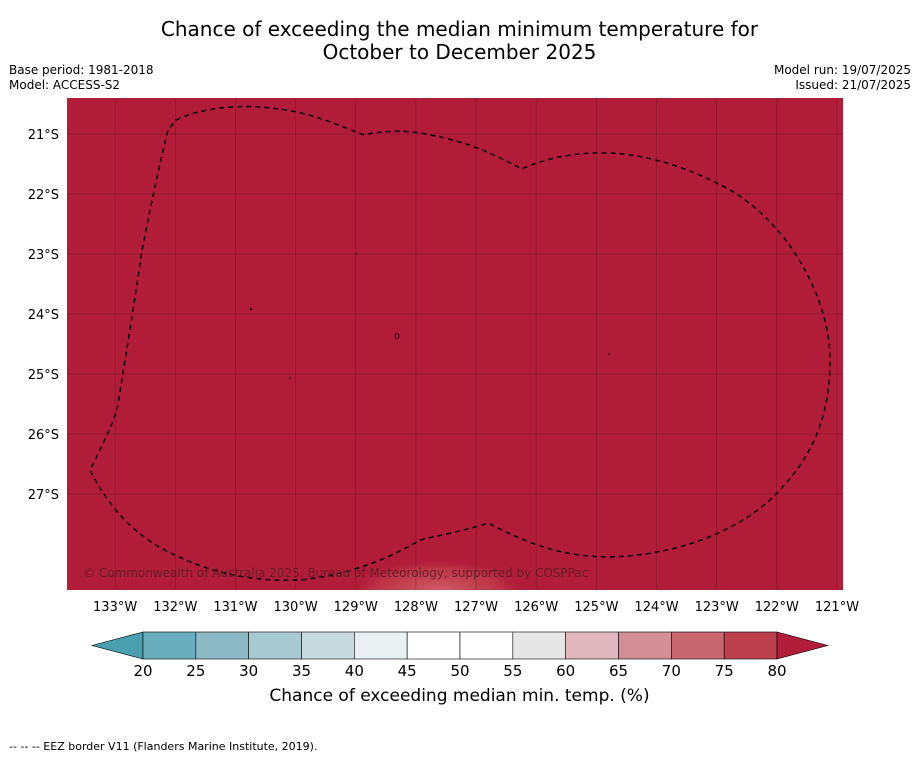 The height and width of the screenshot is (758, 919). What do you see at coordinates (356, 607) in the screenshot?
I see `longitude-tick-label: 129°W` at bounding box center [356, 607].